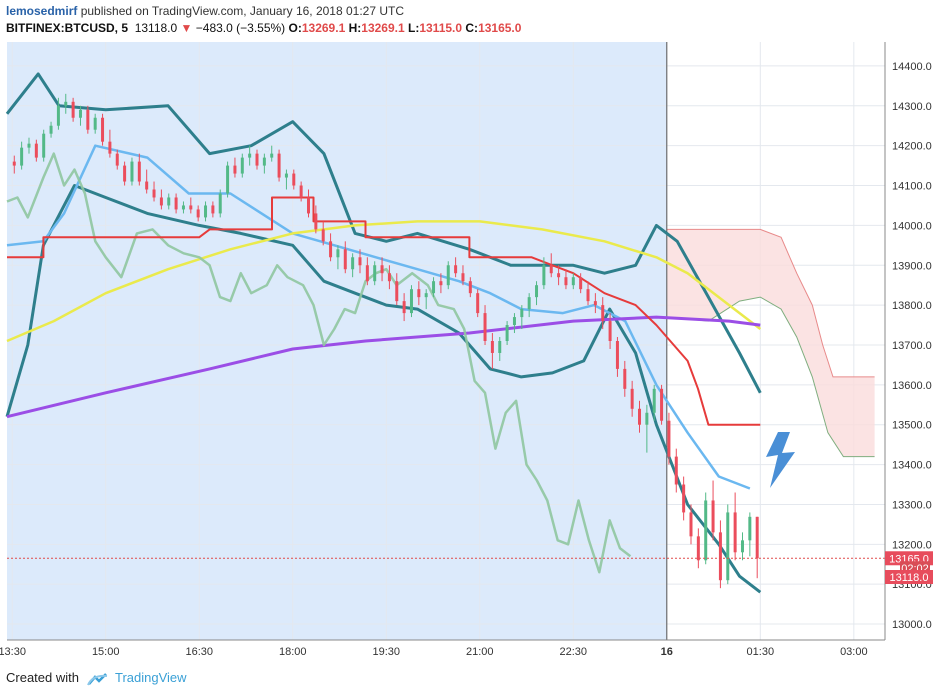  I want to click on price-label-box, so click(909, 577).